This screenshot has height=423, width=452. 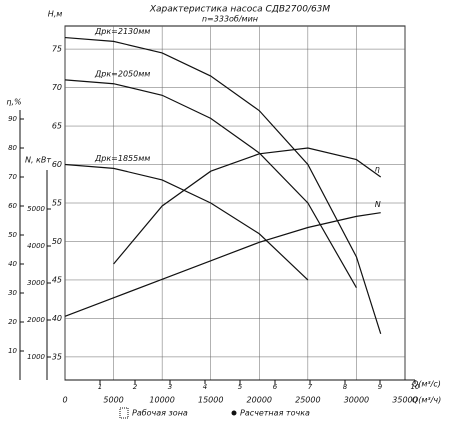 What do you see at coordinates (57, 87) in the screenshot?
I see `y-tick-label: 70` at bounding box center [57, 87].